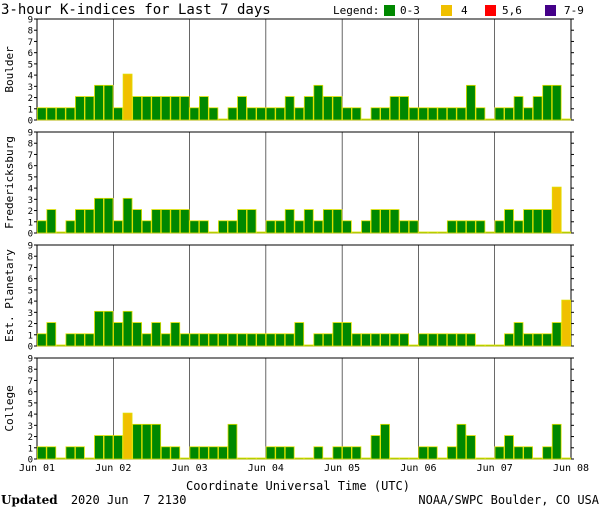  I want to click on credit-text: NOAA/SWPC Boulder, CO USA, so click(508, 500).